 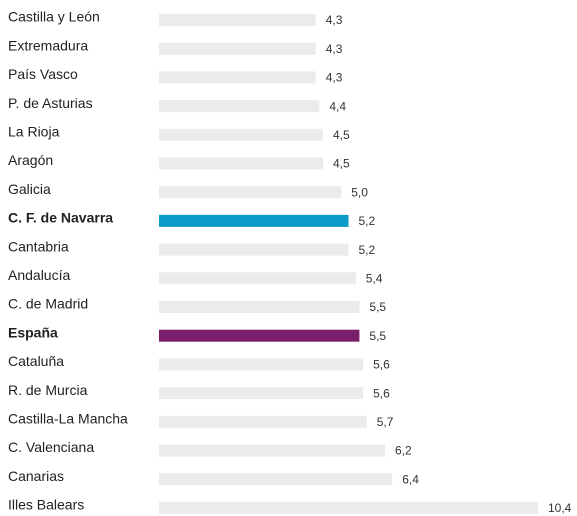 I want to click on category-label: Andalucía, so click(x=39, y=275).